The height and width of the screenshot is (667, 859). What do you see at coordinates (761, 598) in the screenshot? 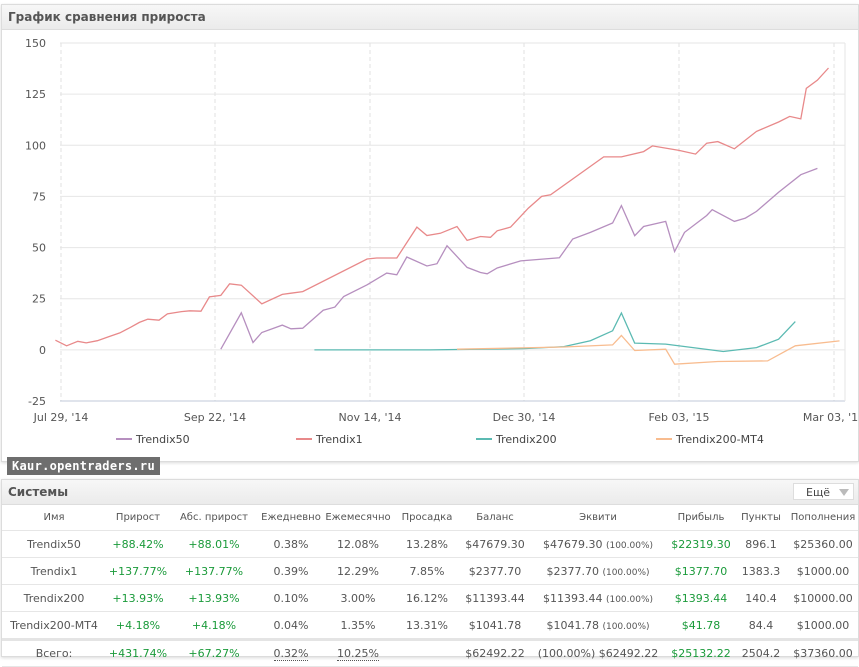
I see `cell-pips: 140.4` at bounding box center [761, 598].